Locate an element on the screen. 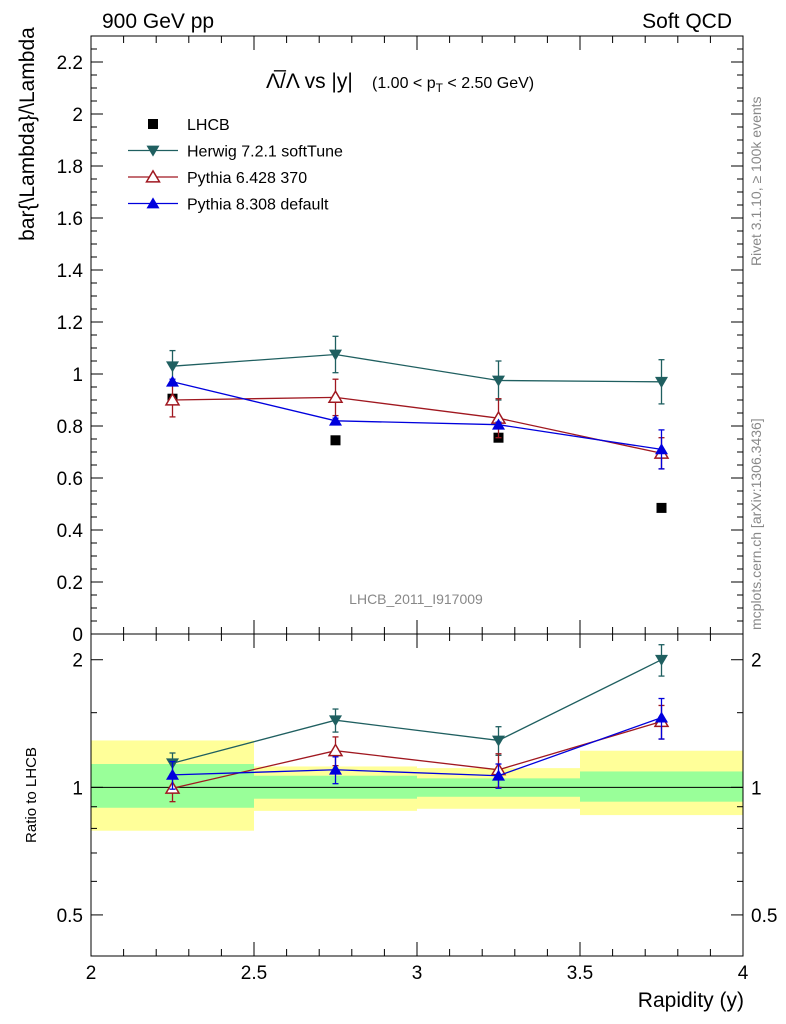  main-series-pythia-8-308-default is located at coordinates (417, 422).